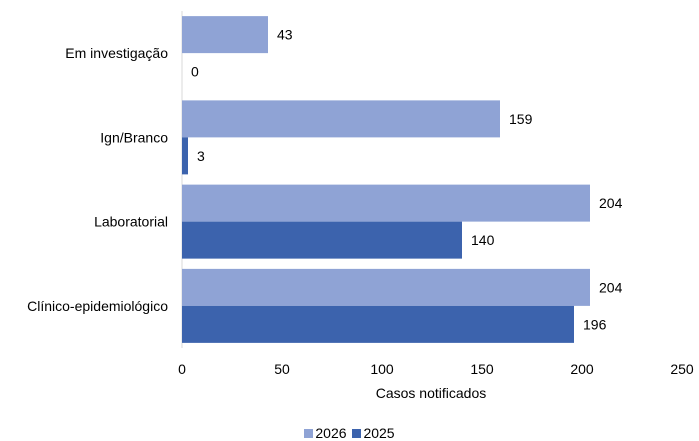  What do you see at coordinates (195, 72) in the screenshot?
I see `data-label-2025-0: 0` at bounding box center [195, 72].